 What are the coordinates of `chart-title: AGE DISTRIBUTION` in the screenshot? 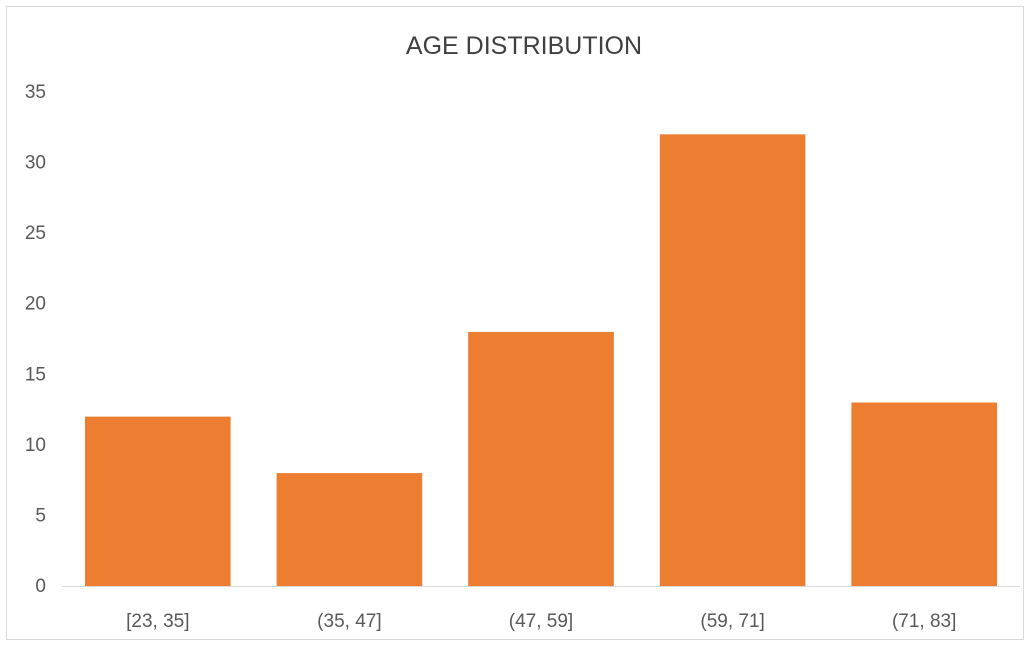 It's located at (524, 46).